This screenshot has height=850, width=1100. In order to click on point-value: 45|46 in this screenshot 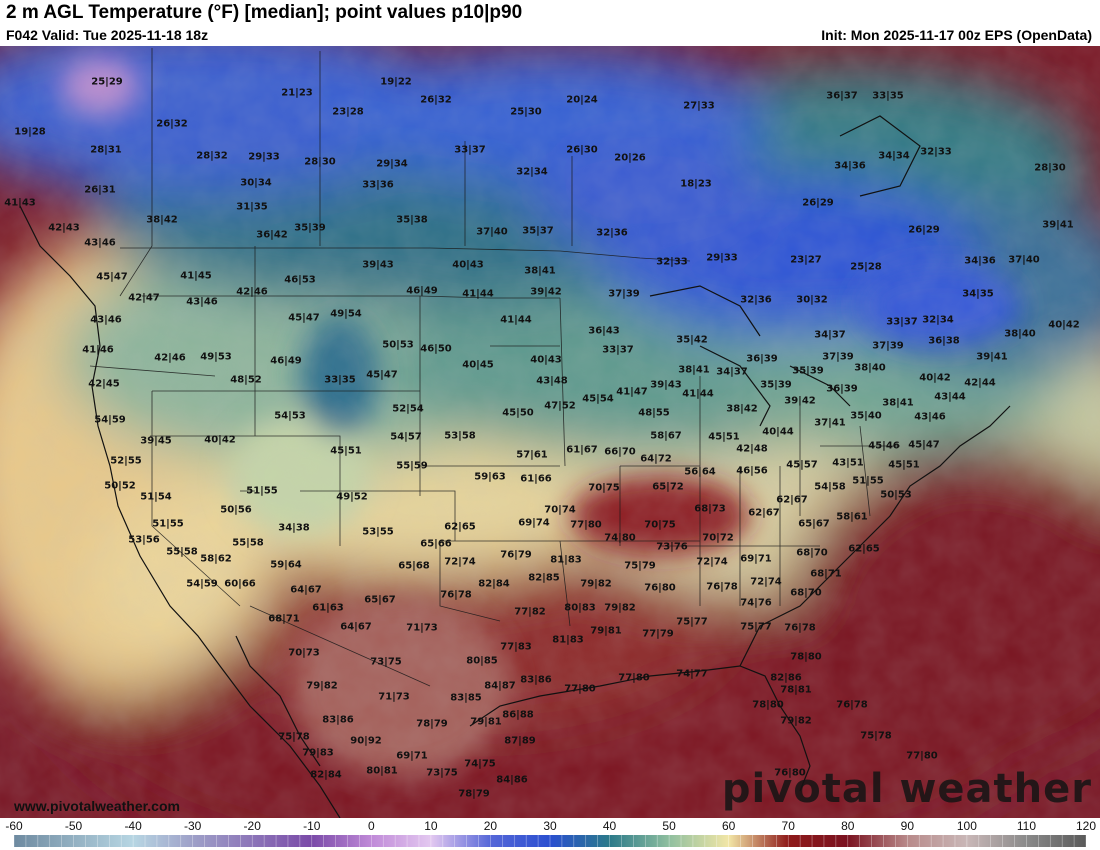, I will do `click(884, 446)`.